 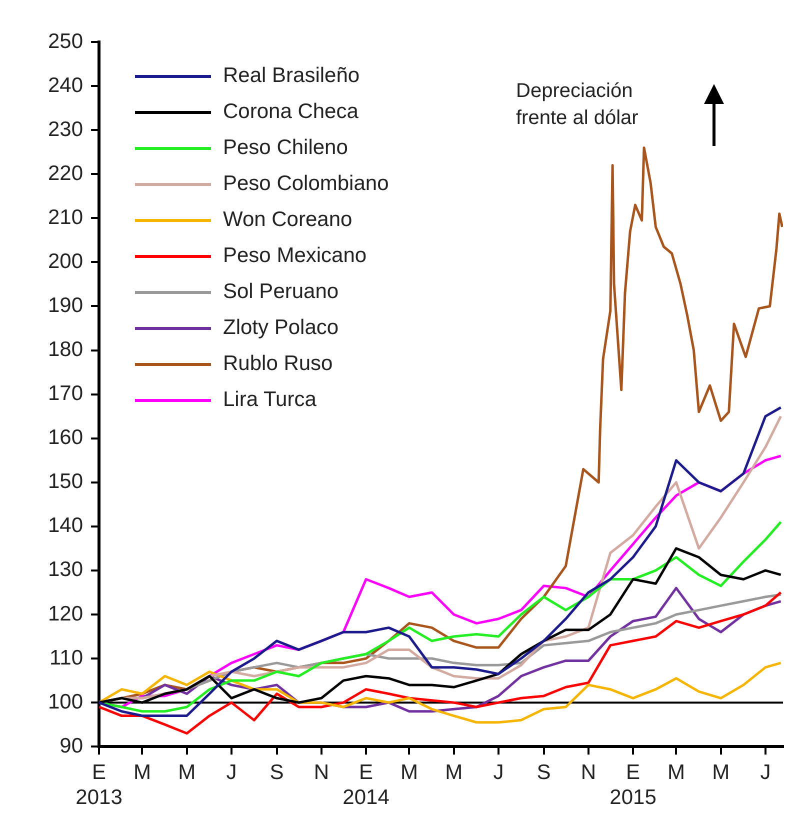 I want to click on y-tick-label: 250, so click(x=66, y=41).